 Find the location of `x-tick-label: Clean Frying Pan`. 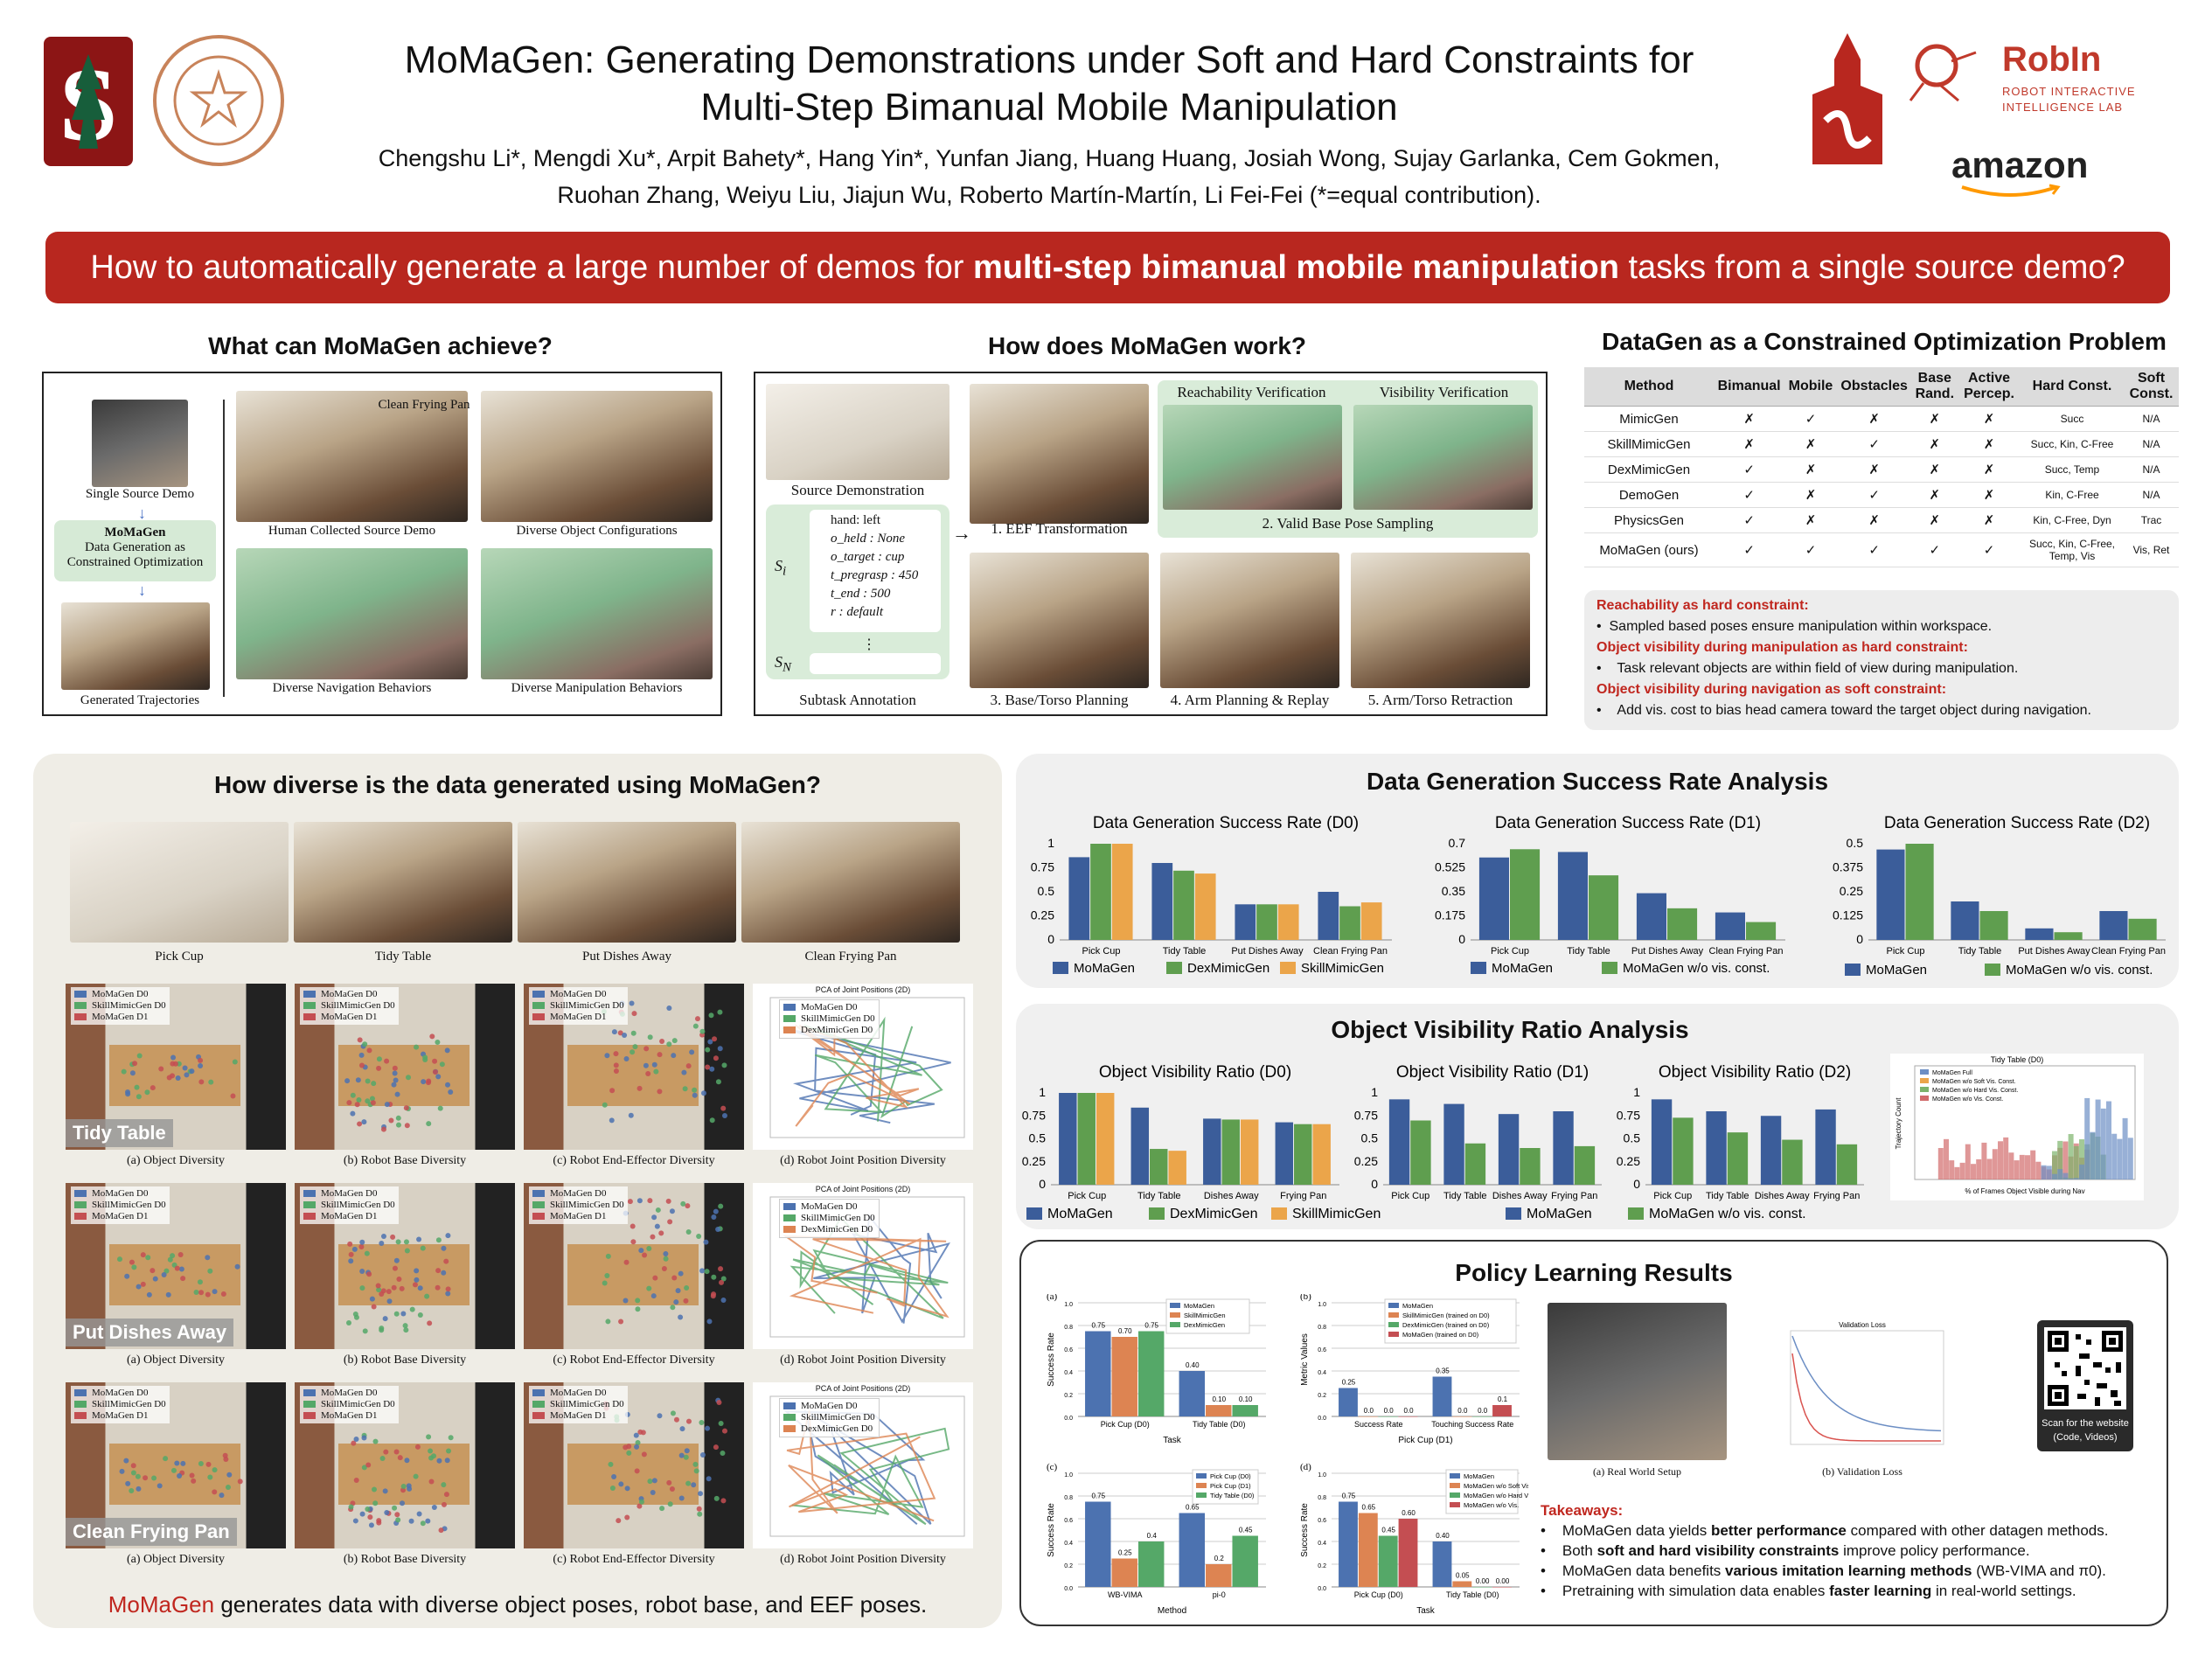

x-tick-label: Clean Frying Pan is located at coordinates (1350, 951).